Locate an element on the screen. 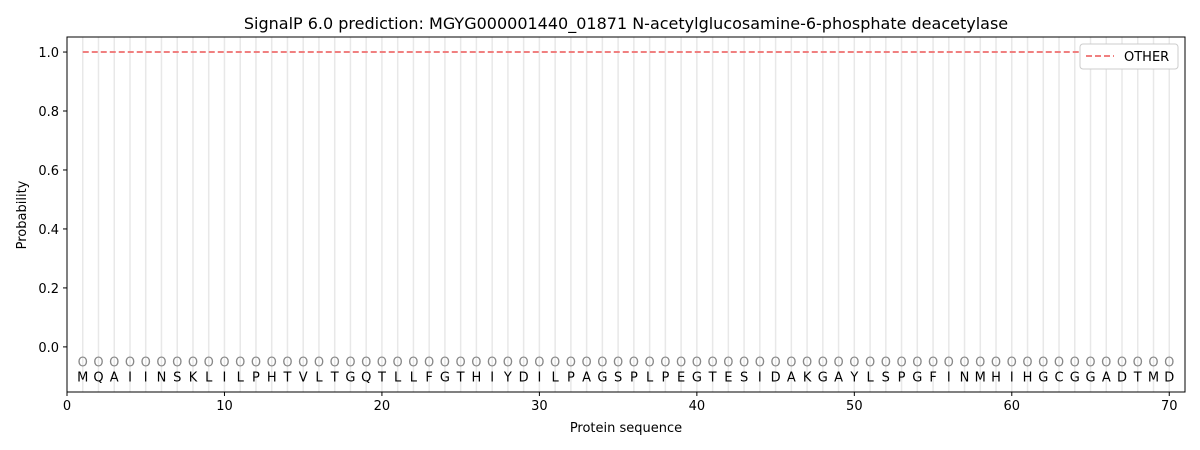 The height and width of the screenshot is (450, 1200). x-tick-label: 0 is located at coordinates (67, 406).